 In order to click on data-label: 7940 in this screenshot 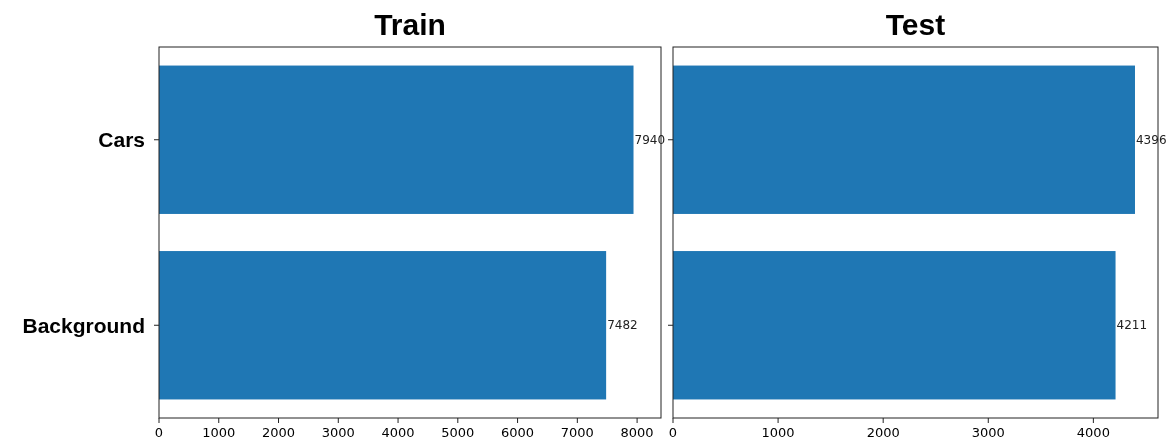, I will do `click(650, 139)`.